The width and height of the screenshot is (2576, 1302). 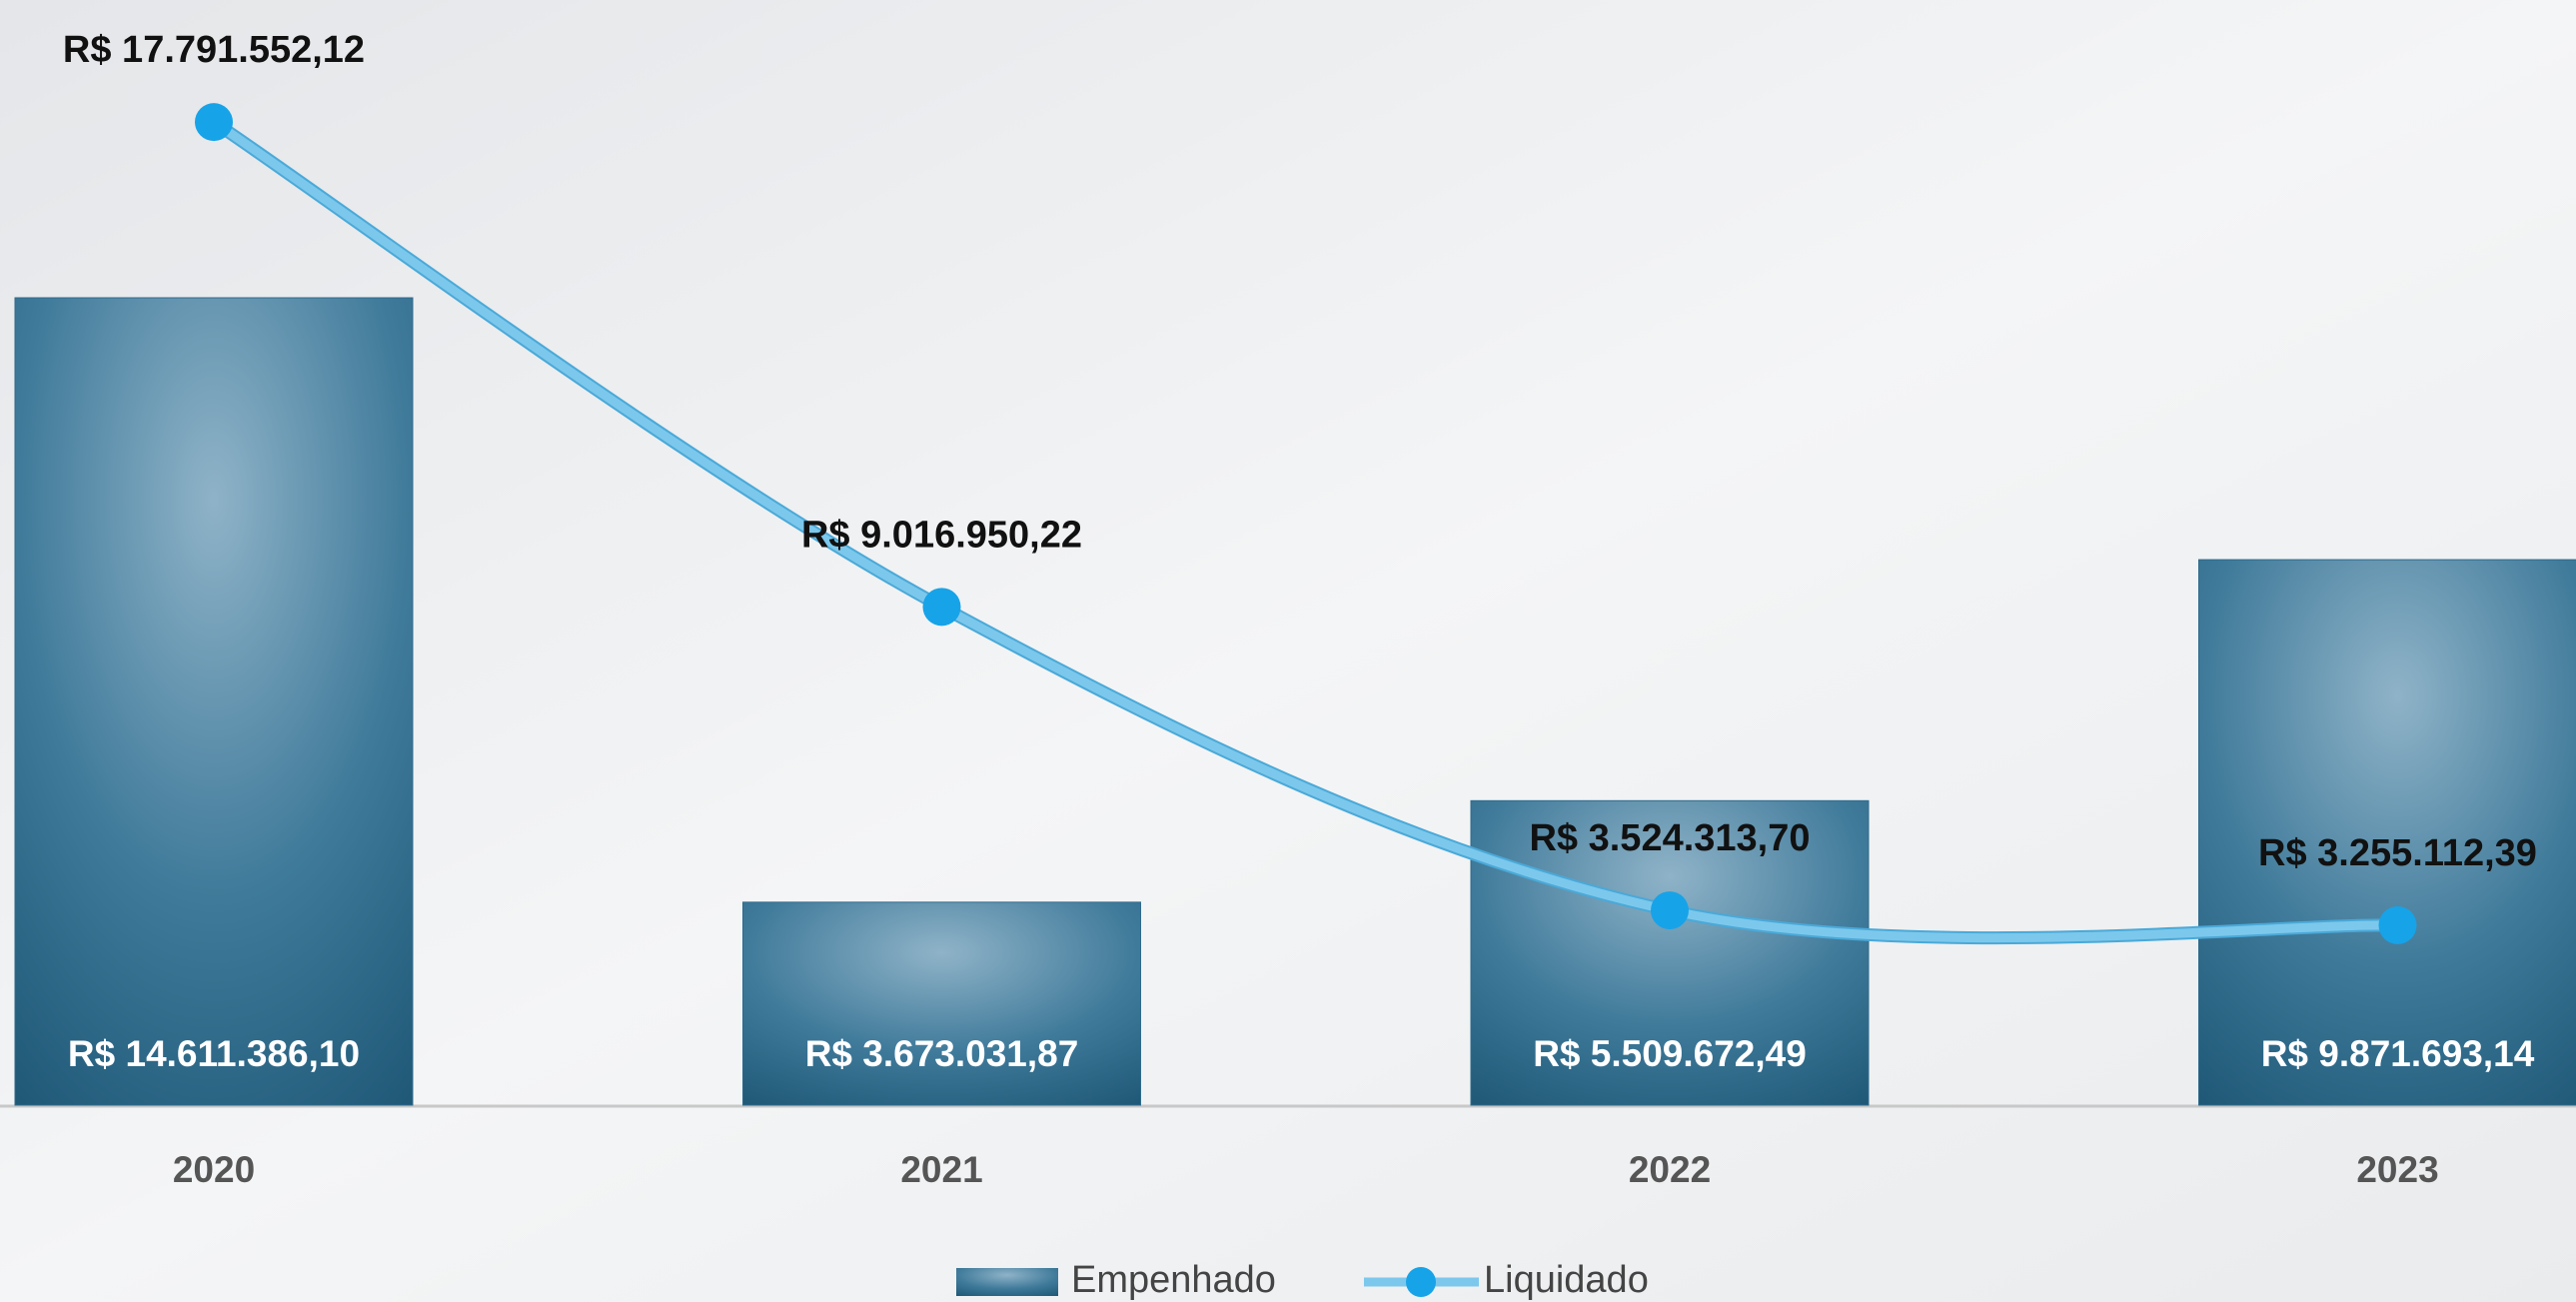 I want to click on x-tick-label: 2021, so click(x=941, y=1169).